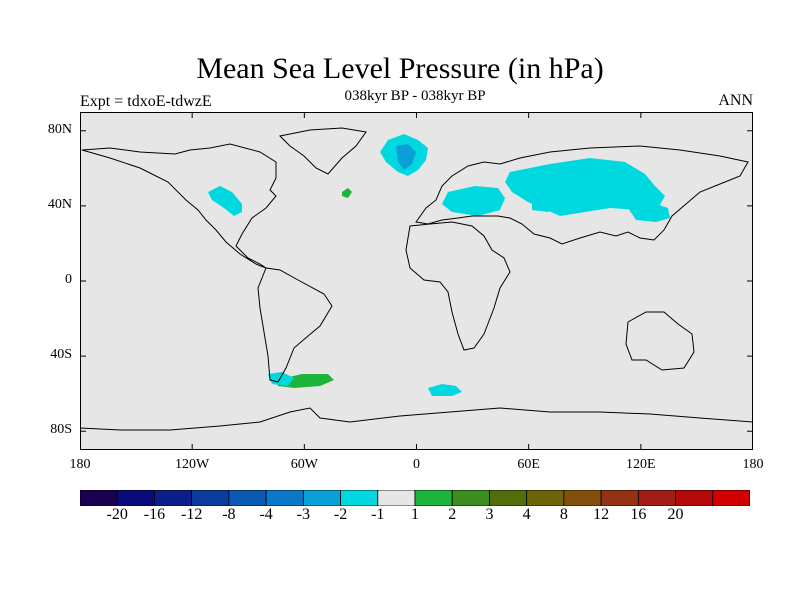 The width and height of the screenshot is (800, 600). I want to click on drake-passage-negative, so click(281, 379).